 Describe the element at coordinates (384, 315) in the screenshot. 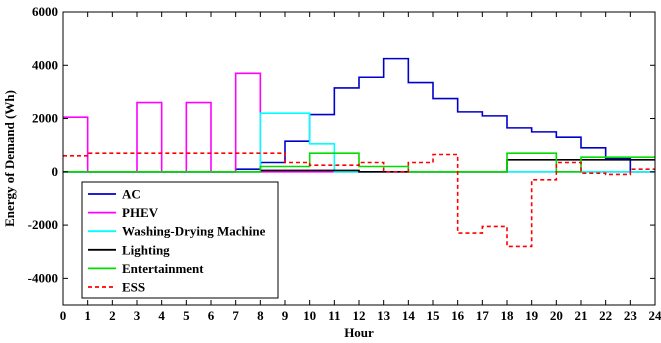

I see `x-tick-label: 13` at that location.